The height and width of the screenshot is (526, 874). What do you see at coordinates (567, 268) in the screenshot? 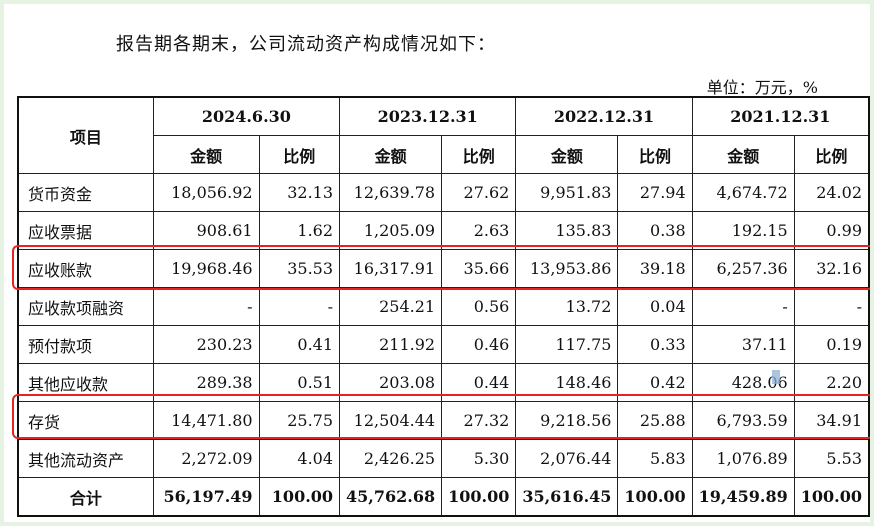
I see `amount-cell: 13,953.86` at bounding box center [567, 268].